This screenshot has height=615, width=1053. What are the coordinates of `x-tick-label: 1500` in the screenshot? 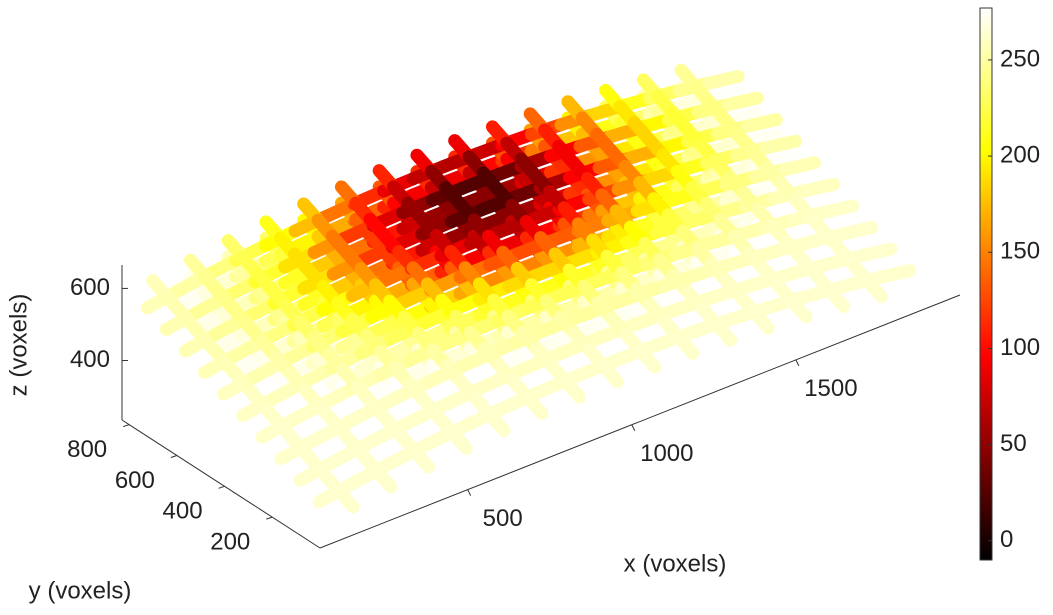 It's located at (830, 388).